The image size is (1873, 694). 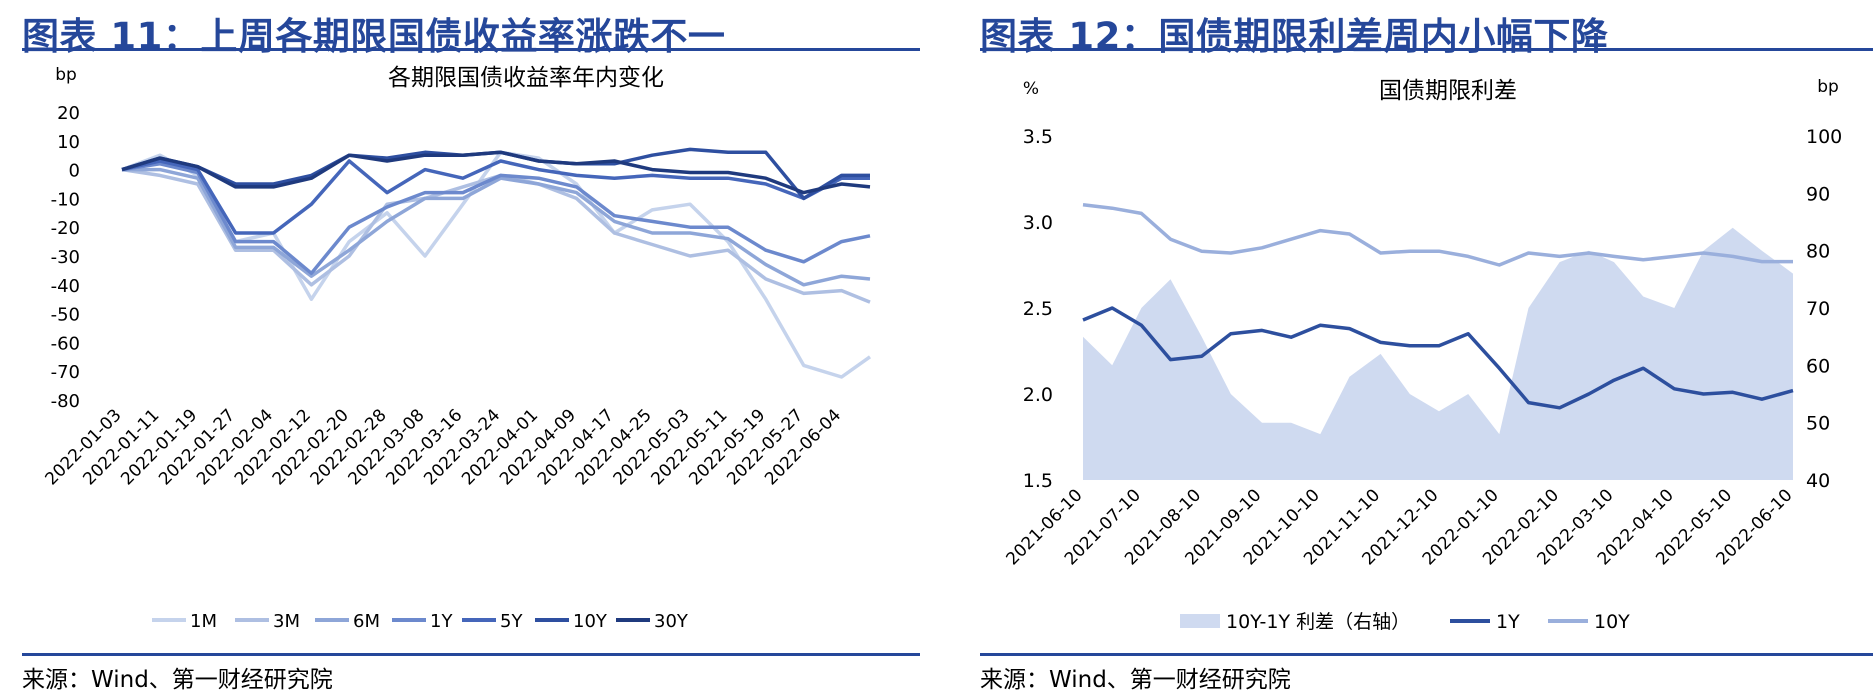 I want to click on series-line-10Y, so click(x=1437, y=235).